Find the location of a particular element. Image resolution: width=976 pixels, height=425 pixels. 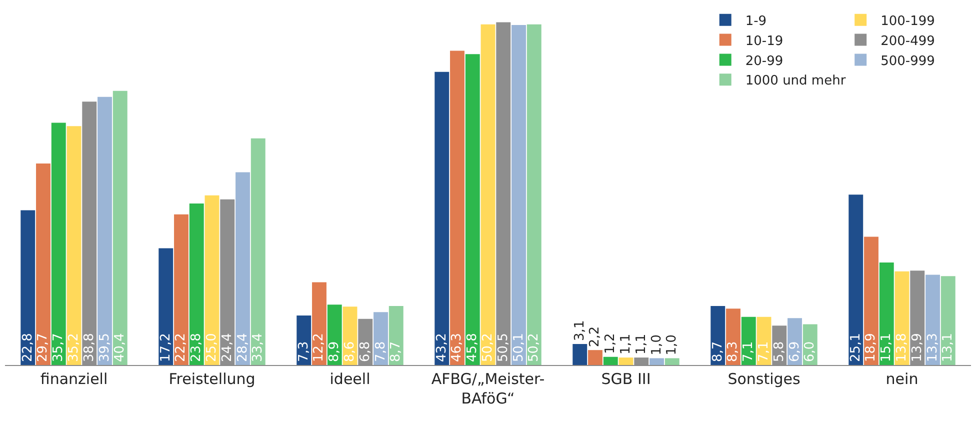

data-label: 35,7 is located at coordinates (58, 347).